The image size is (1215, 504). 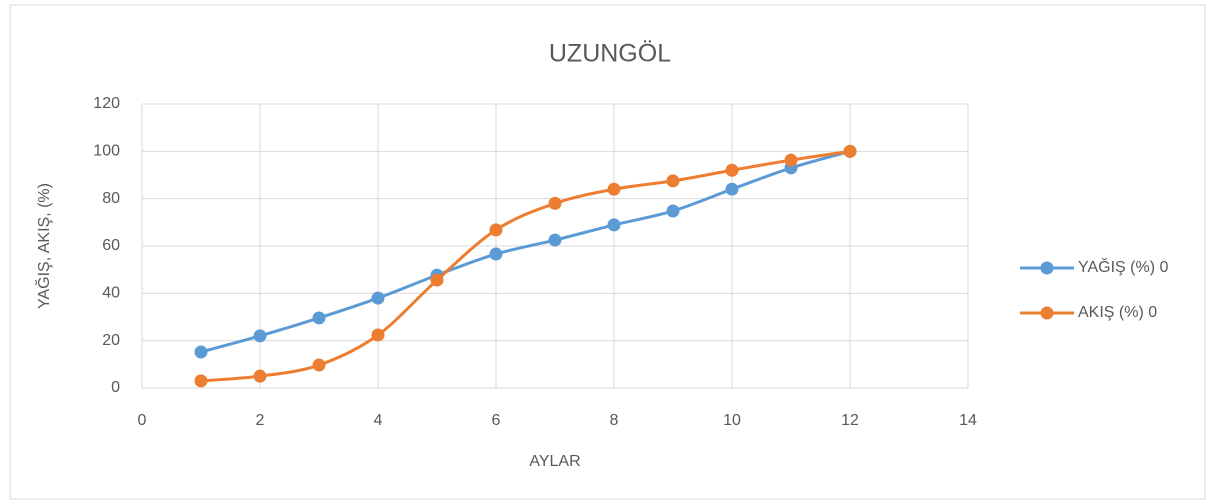 I want to click on legend-label: YAĞIŞ (%) 0, so click(x=1123, y=266).